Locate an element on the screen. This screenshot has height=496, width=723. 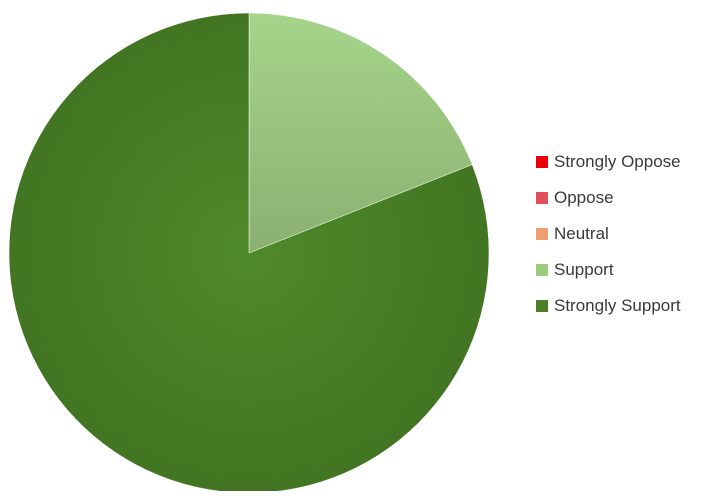
legend-item-strongly-oppose: Strongly Oppose is located at coordinates (608, 162).